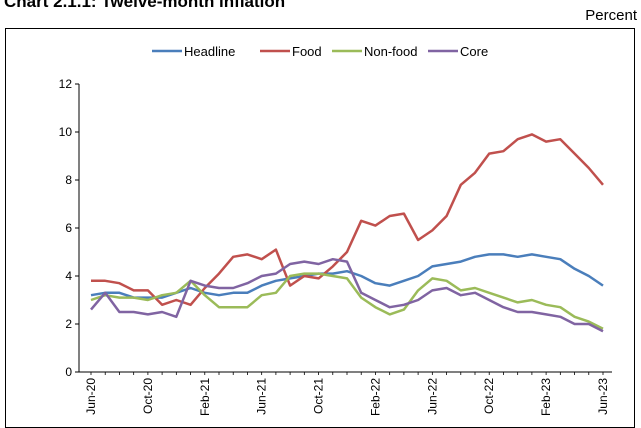 The height and width of the screenshot is (428, 641). What do you see at coordinates (68, 324) in the screenshot?
I see `y-tick-label: 2` at bounding box center [68, 324].